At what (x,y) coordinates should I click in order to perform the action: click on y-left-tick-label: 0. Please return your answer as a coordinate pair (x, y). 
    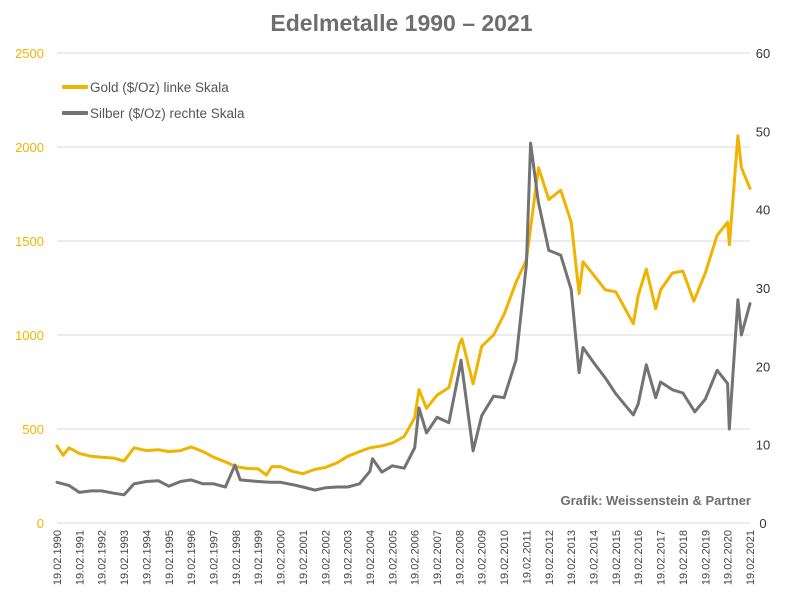
    Looking at the image, I should click on (40, 523).